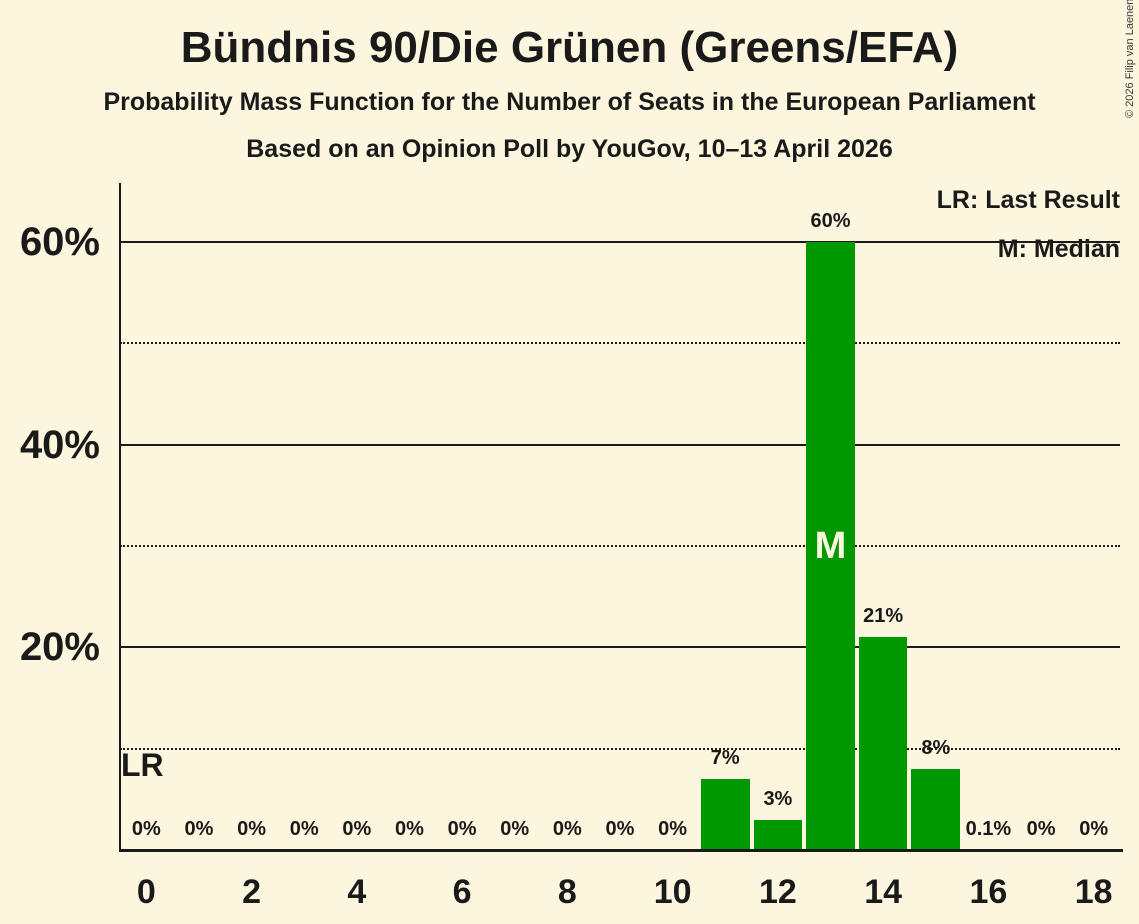  Describe the element at coordinates (725, 758) in the screenshot. I see `value-label-seat-11: 7%` at that location.